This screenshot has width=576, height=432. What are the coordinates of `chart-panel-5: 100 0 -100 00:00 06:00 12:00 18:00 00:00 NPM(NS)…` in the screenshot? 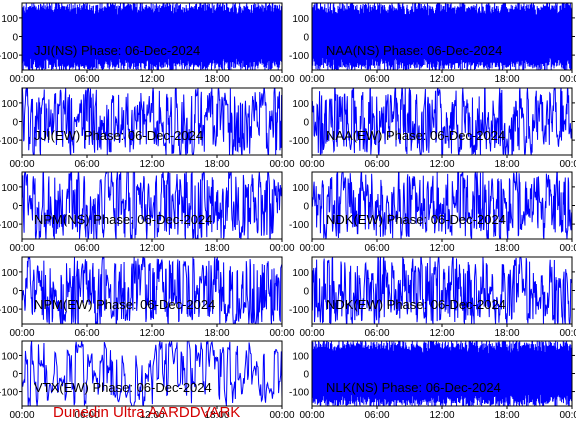 It's located at (147, 212).